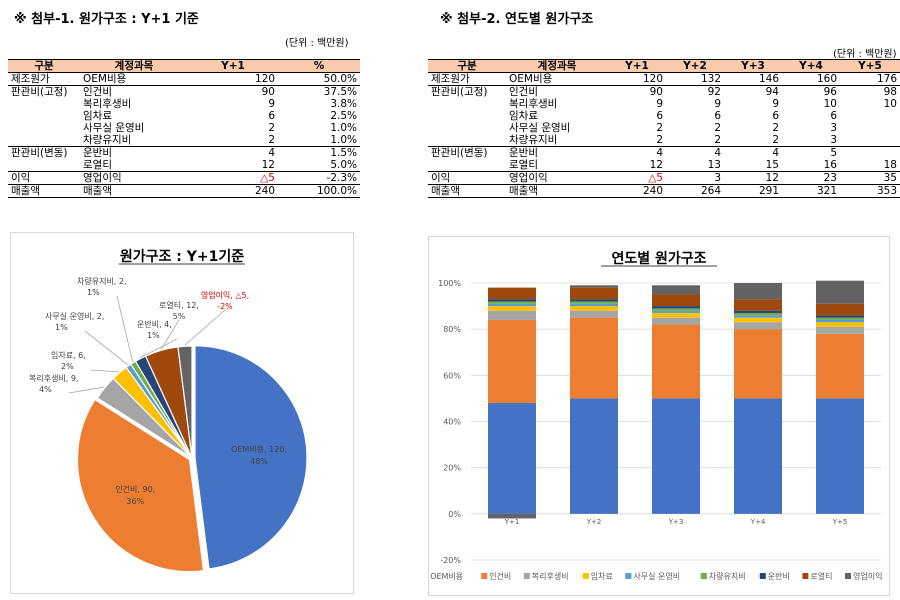  Describe the element at coordinates (805, 576) in the screenshot. I see `legend-swatch` at that location.